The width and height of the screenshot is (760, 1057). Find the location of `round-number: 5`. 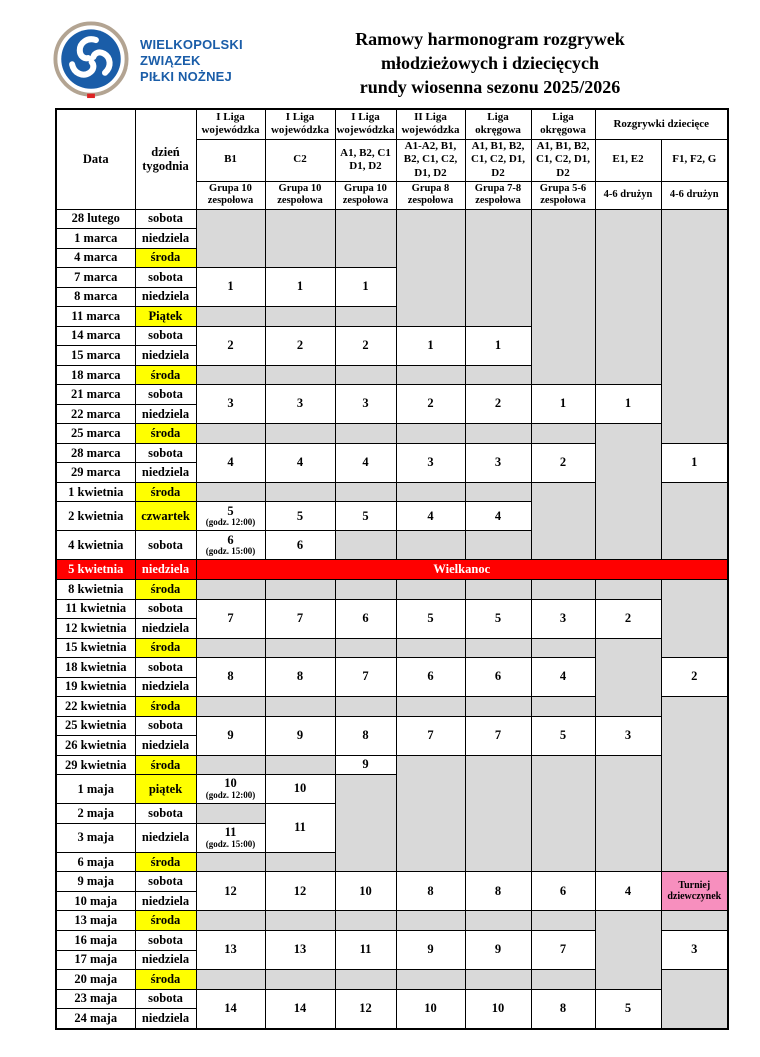

round-number: 5 is located at coordinates (628, 1007).